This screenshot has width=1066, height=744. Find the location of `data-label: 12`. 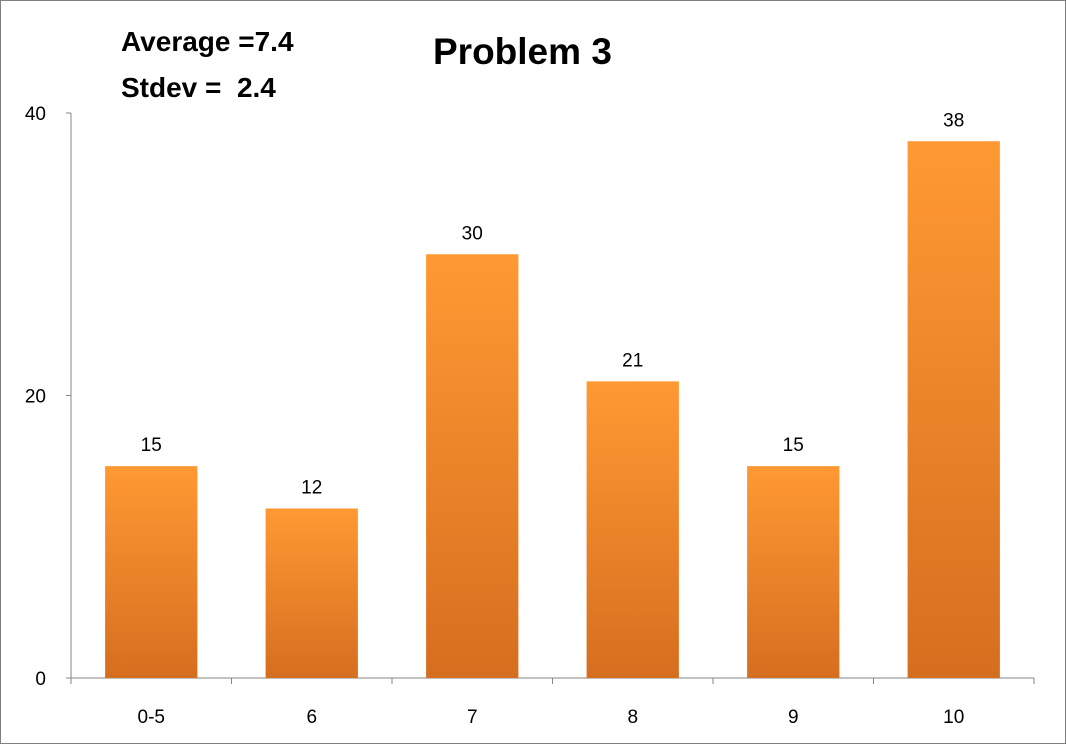

data-label: 12 is located at coordinates (311, 488).